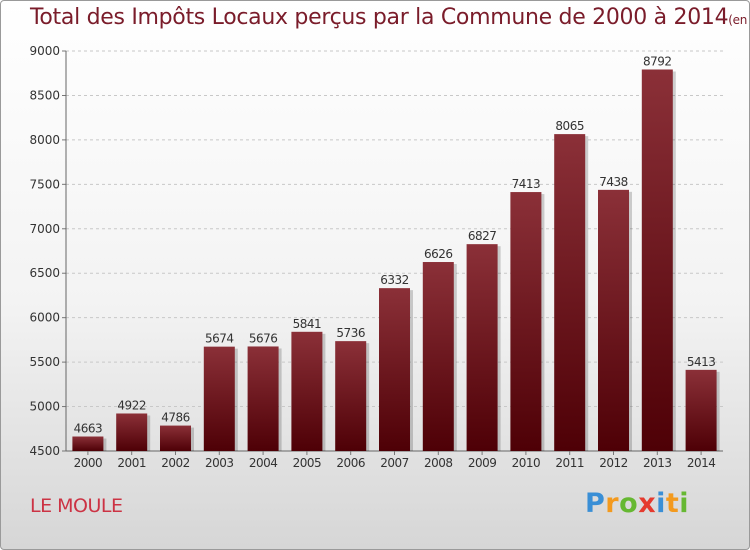 The image size is (750, 550). What do you see at coordinates (175, 418) in the screenshot?
I see `bar-value-label: 4786` at bounding box center [175, 418].